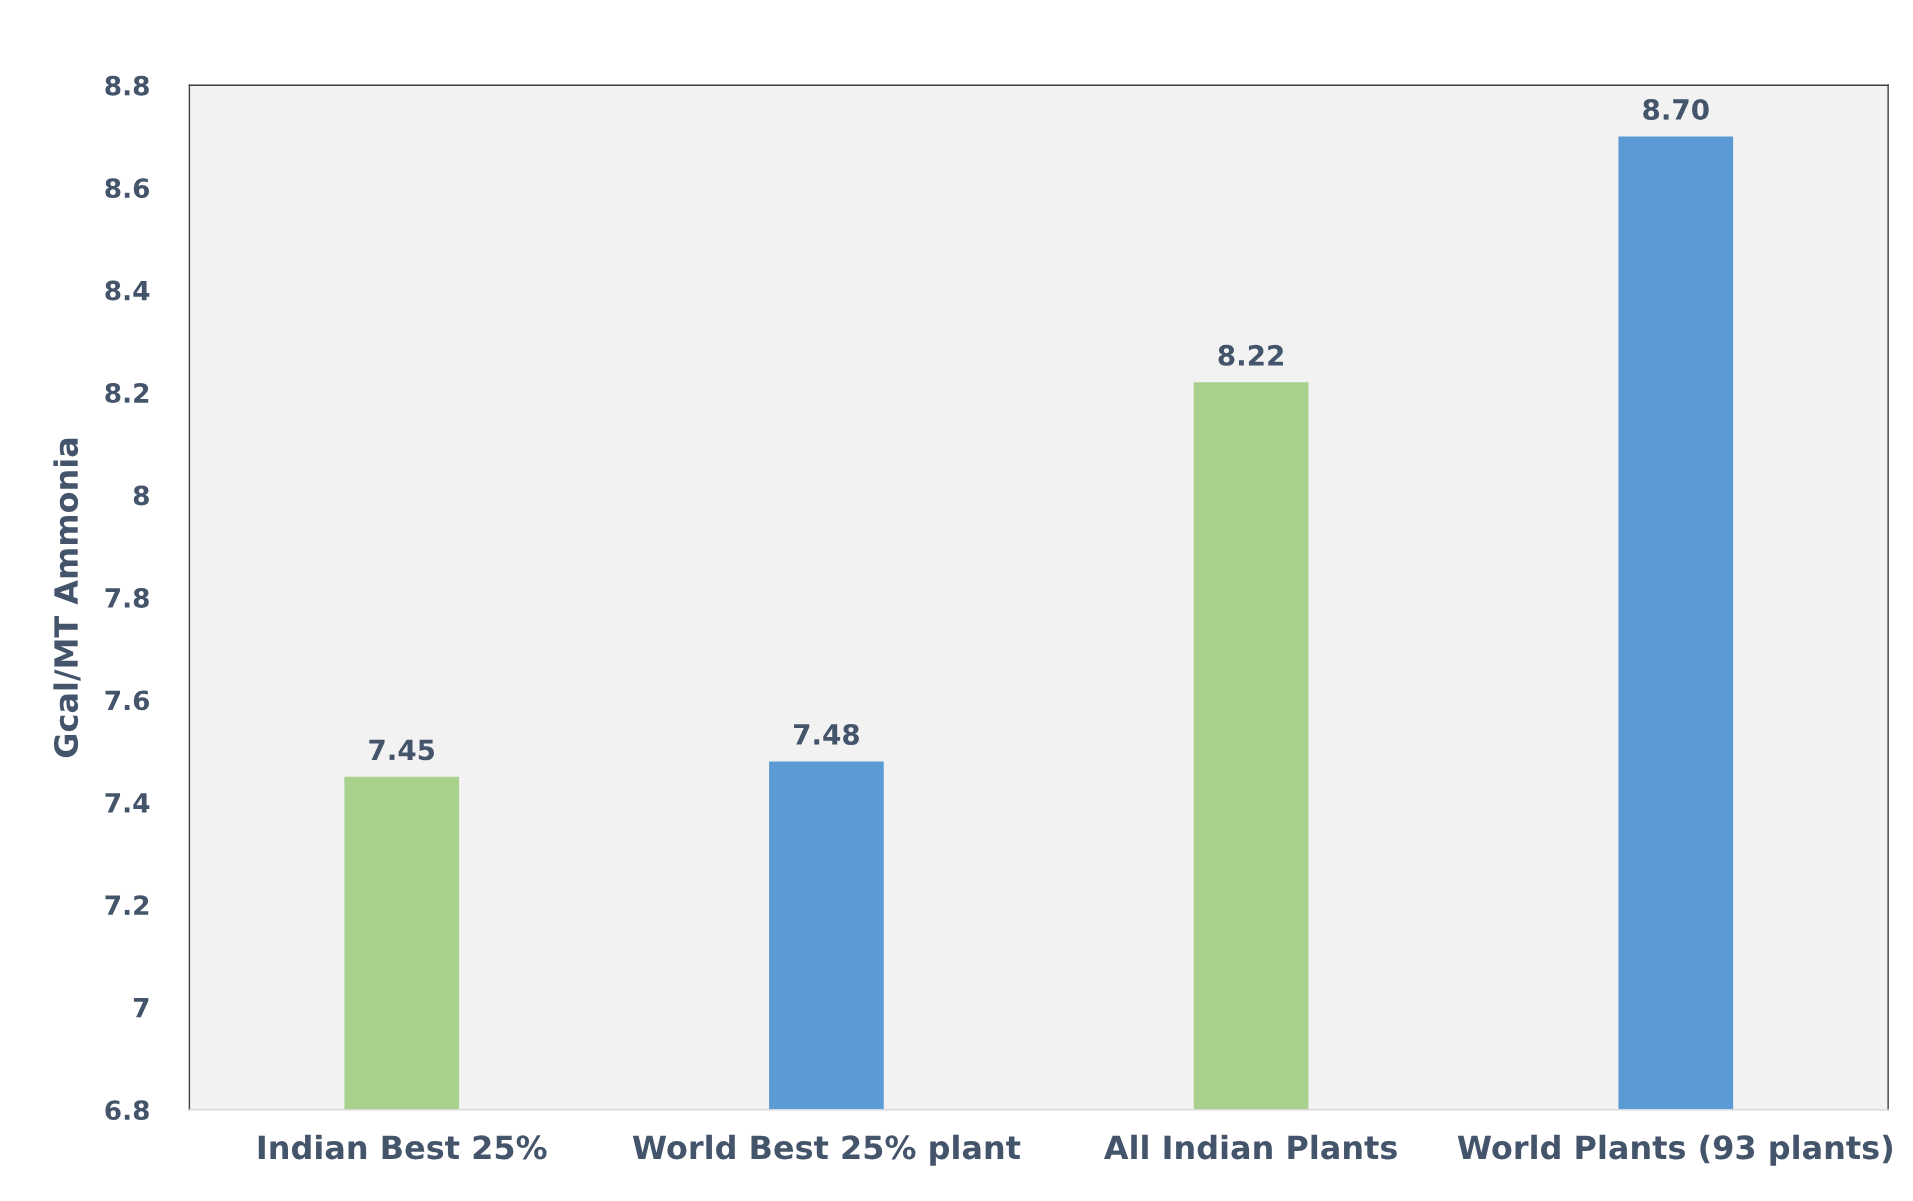 The height and width of the screenshot is (1201, 1913). What do you see at coordinates (402, 1147) in the screenshot?
I see `x-tick-label: Indian Best 25%` at bounding box center [402, 1147].